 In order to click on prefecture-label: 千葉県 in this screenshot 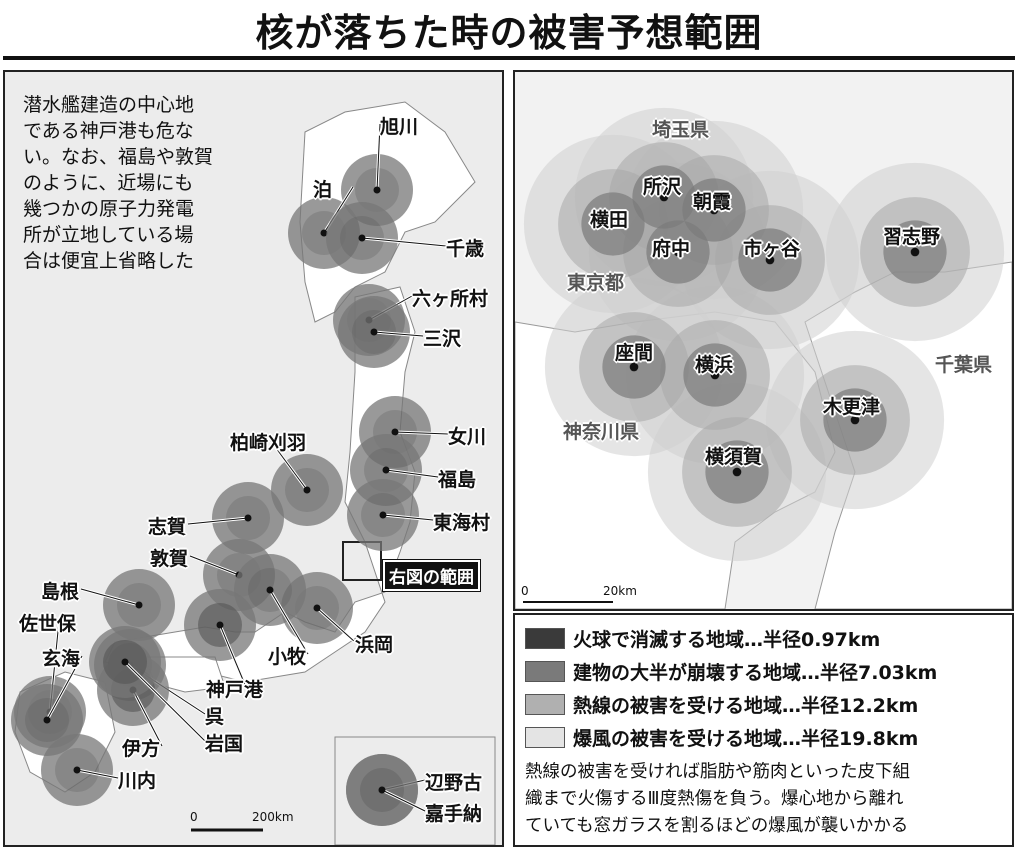, I will do `click(964, 365)`.